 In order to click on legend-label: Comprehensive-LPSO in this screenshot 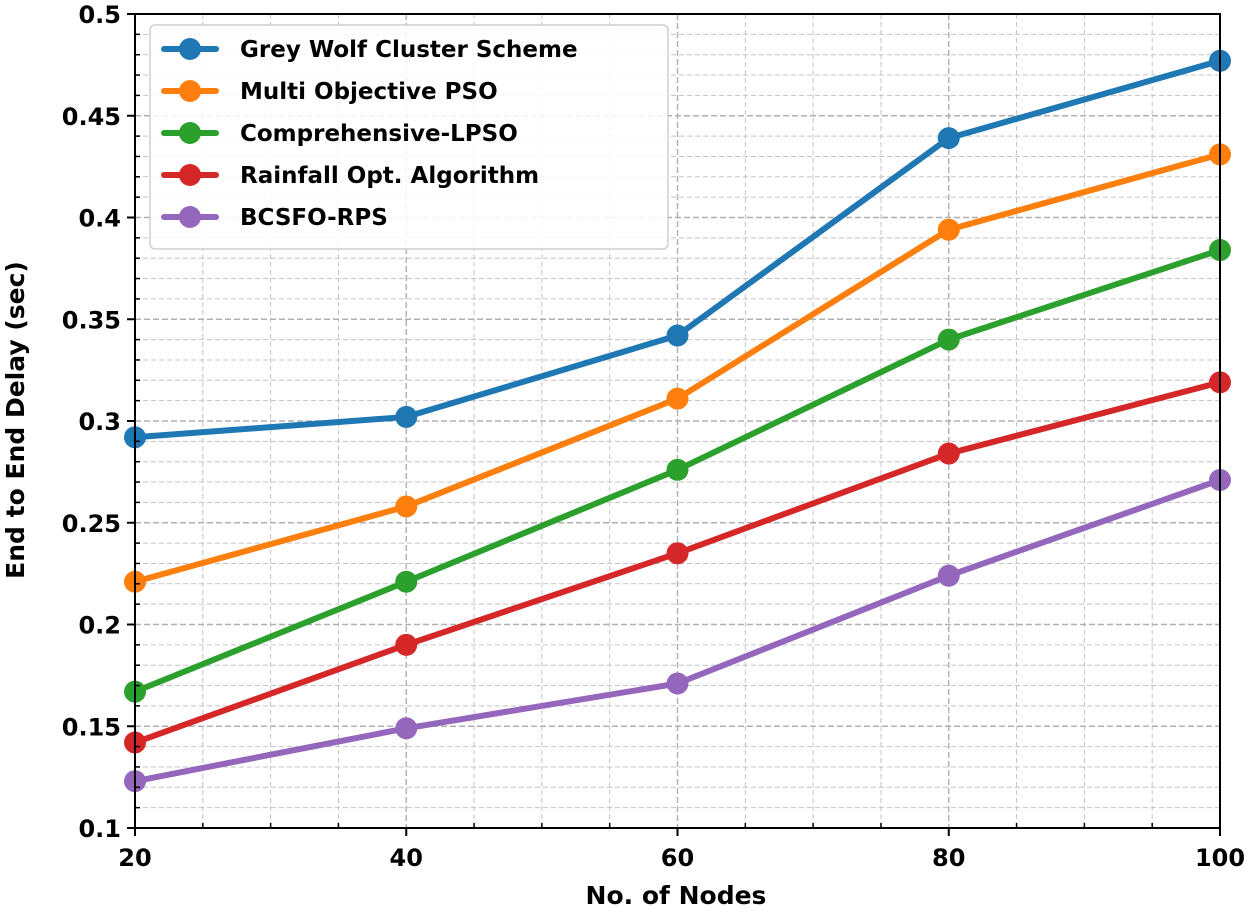, I will do `click(379, 134)`.